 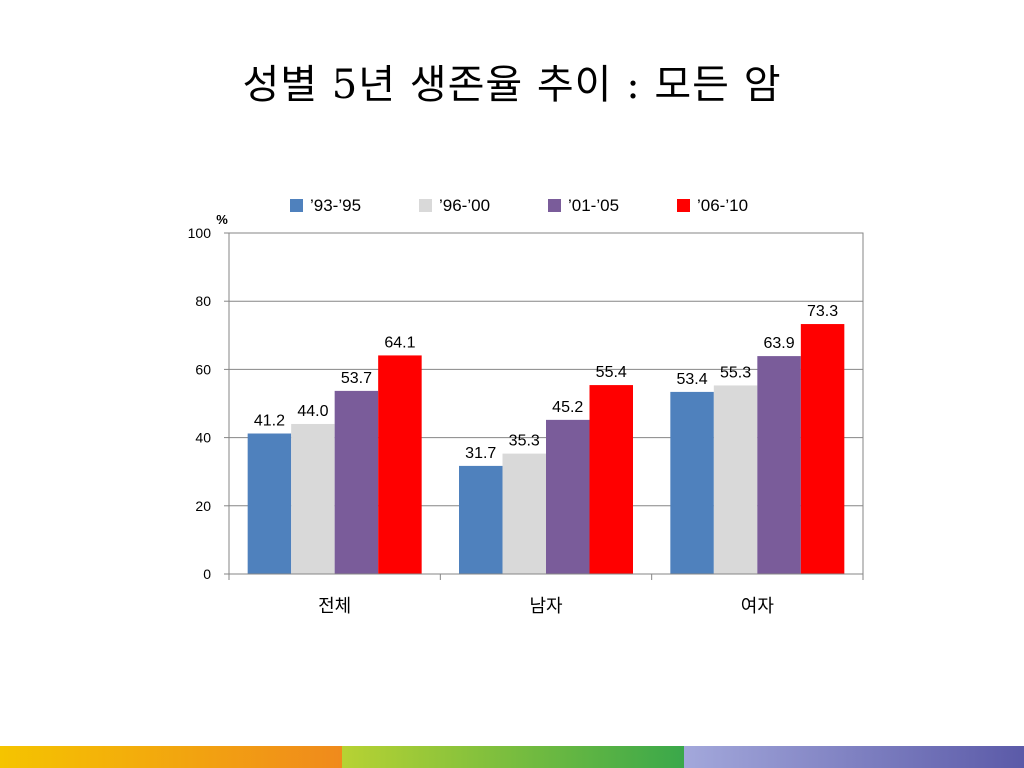 What do you see at coordinates (203, 369) in the screenshot?
I see `y-tick-label: 60` at bounding box center [203, 369].